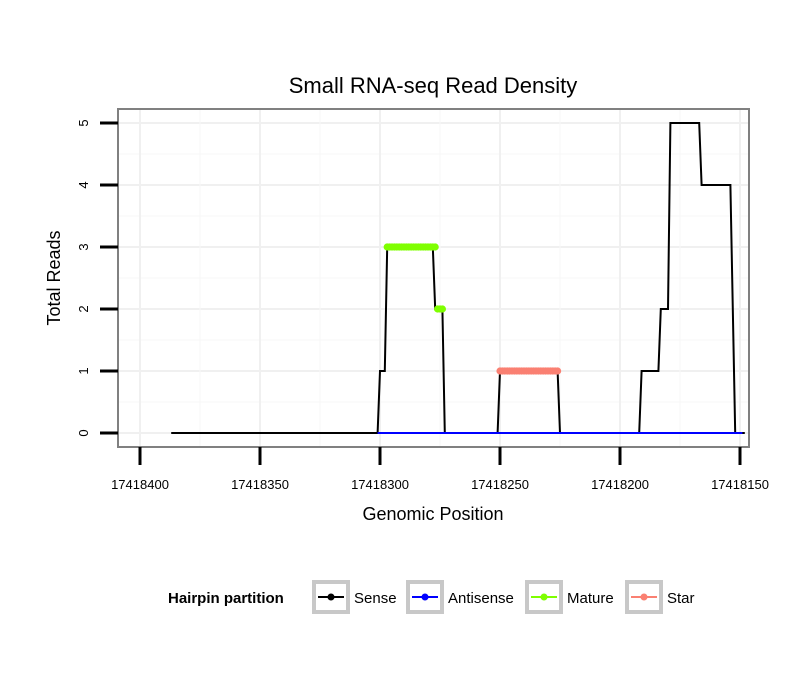 This screenshot has height=690, width=810. Describe the element at coordinates (83, 122) in the screenshot. I see `y-tick-label: 5` at that location.